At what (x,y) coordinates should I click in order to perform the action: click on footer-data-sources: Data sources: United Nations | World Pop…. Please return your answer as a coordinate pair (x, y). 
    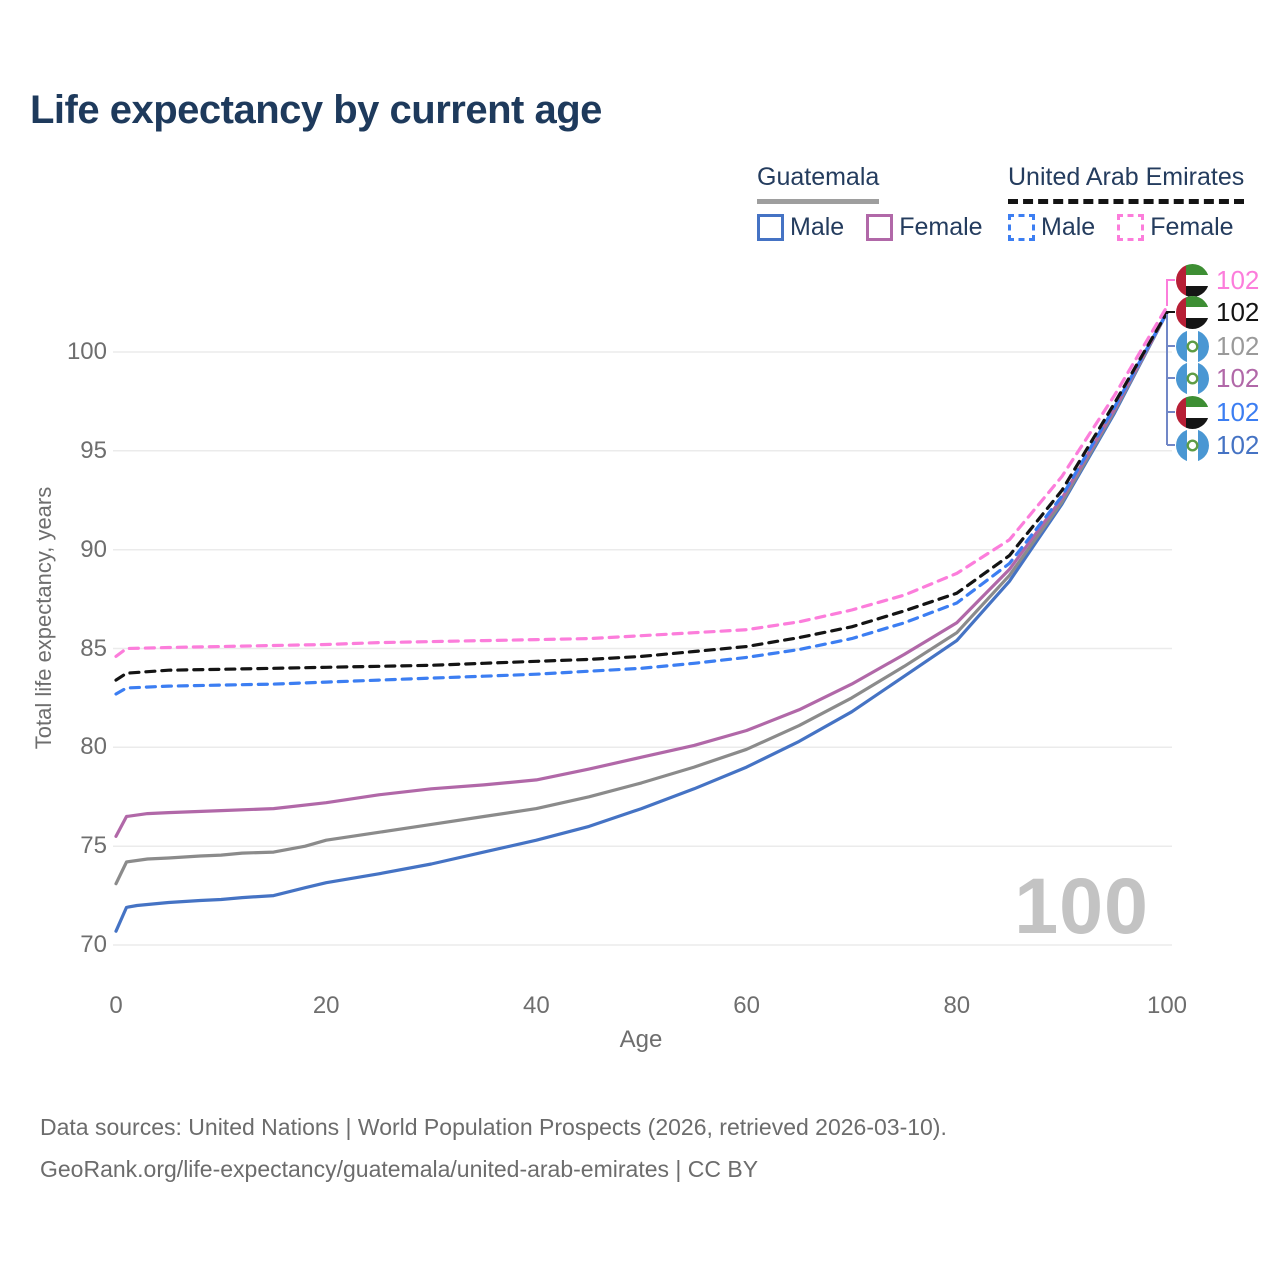
    Looking at the image, I should click on (493, 1127).